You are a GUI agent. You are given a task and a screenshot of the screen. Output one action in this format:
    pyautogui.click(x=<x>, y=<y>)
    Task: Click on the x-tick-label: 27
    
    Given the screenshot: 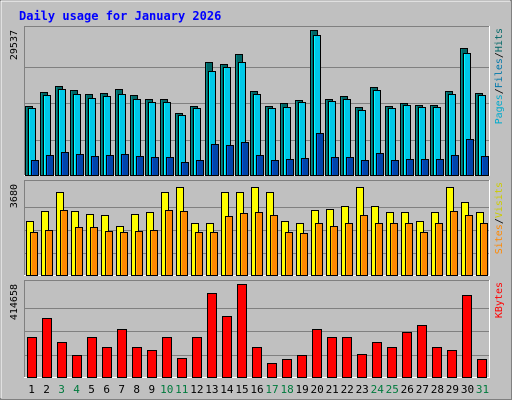 What is the action you would take?
    pyautogui.click(x=422, y=389)
    